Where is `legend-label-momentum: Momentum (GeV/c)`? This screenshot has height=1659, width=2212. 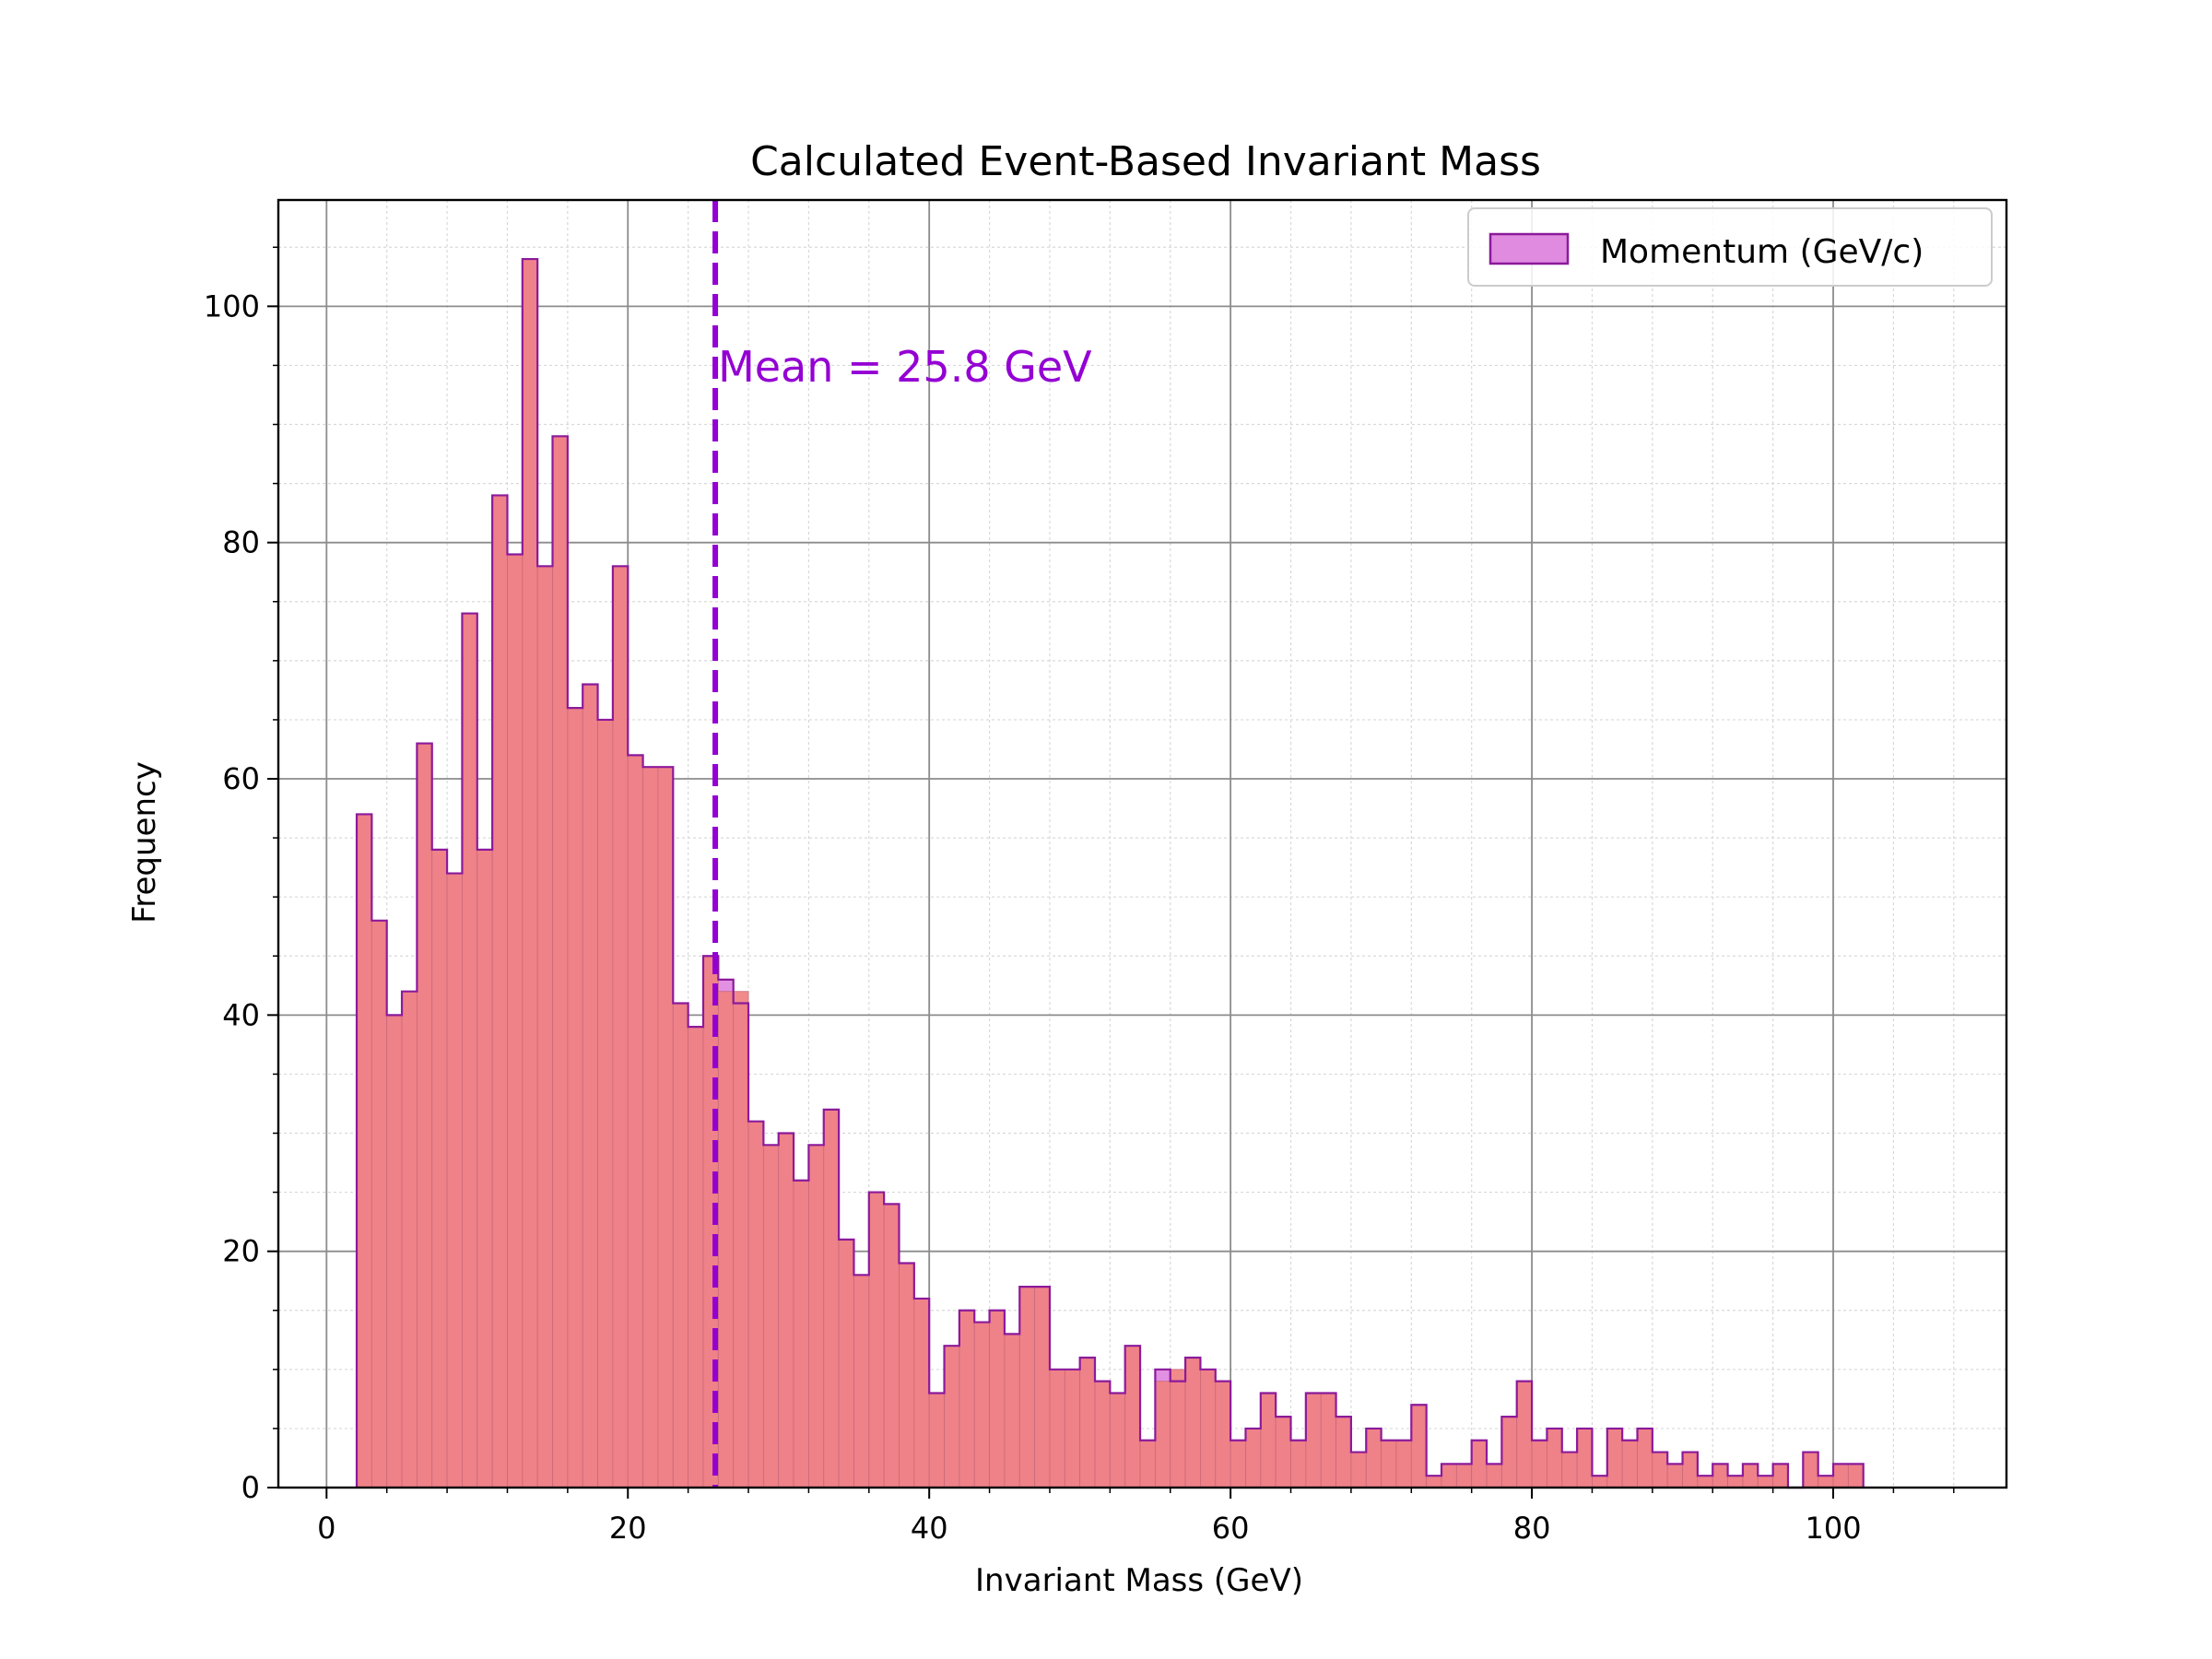 legend-label-momentum: Momentum (GeV/c) is located at coordinates (1762, 252).